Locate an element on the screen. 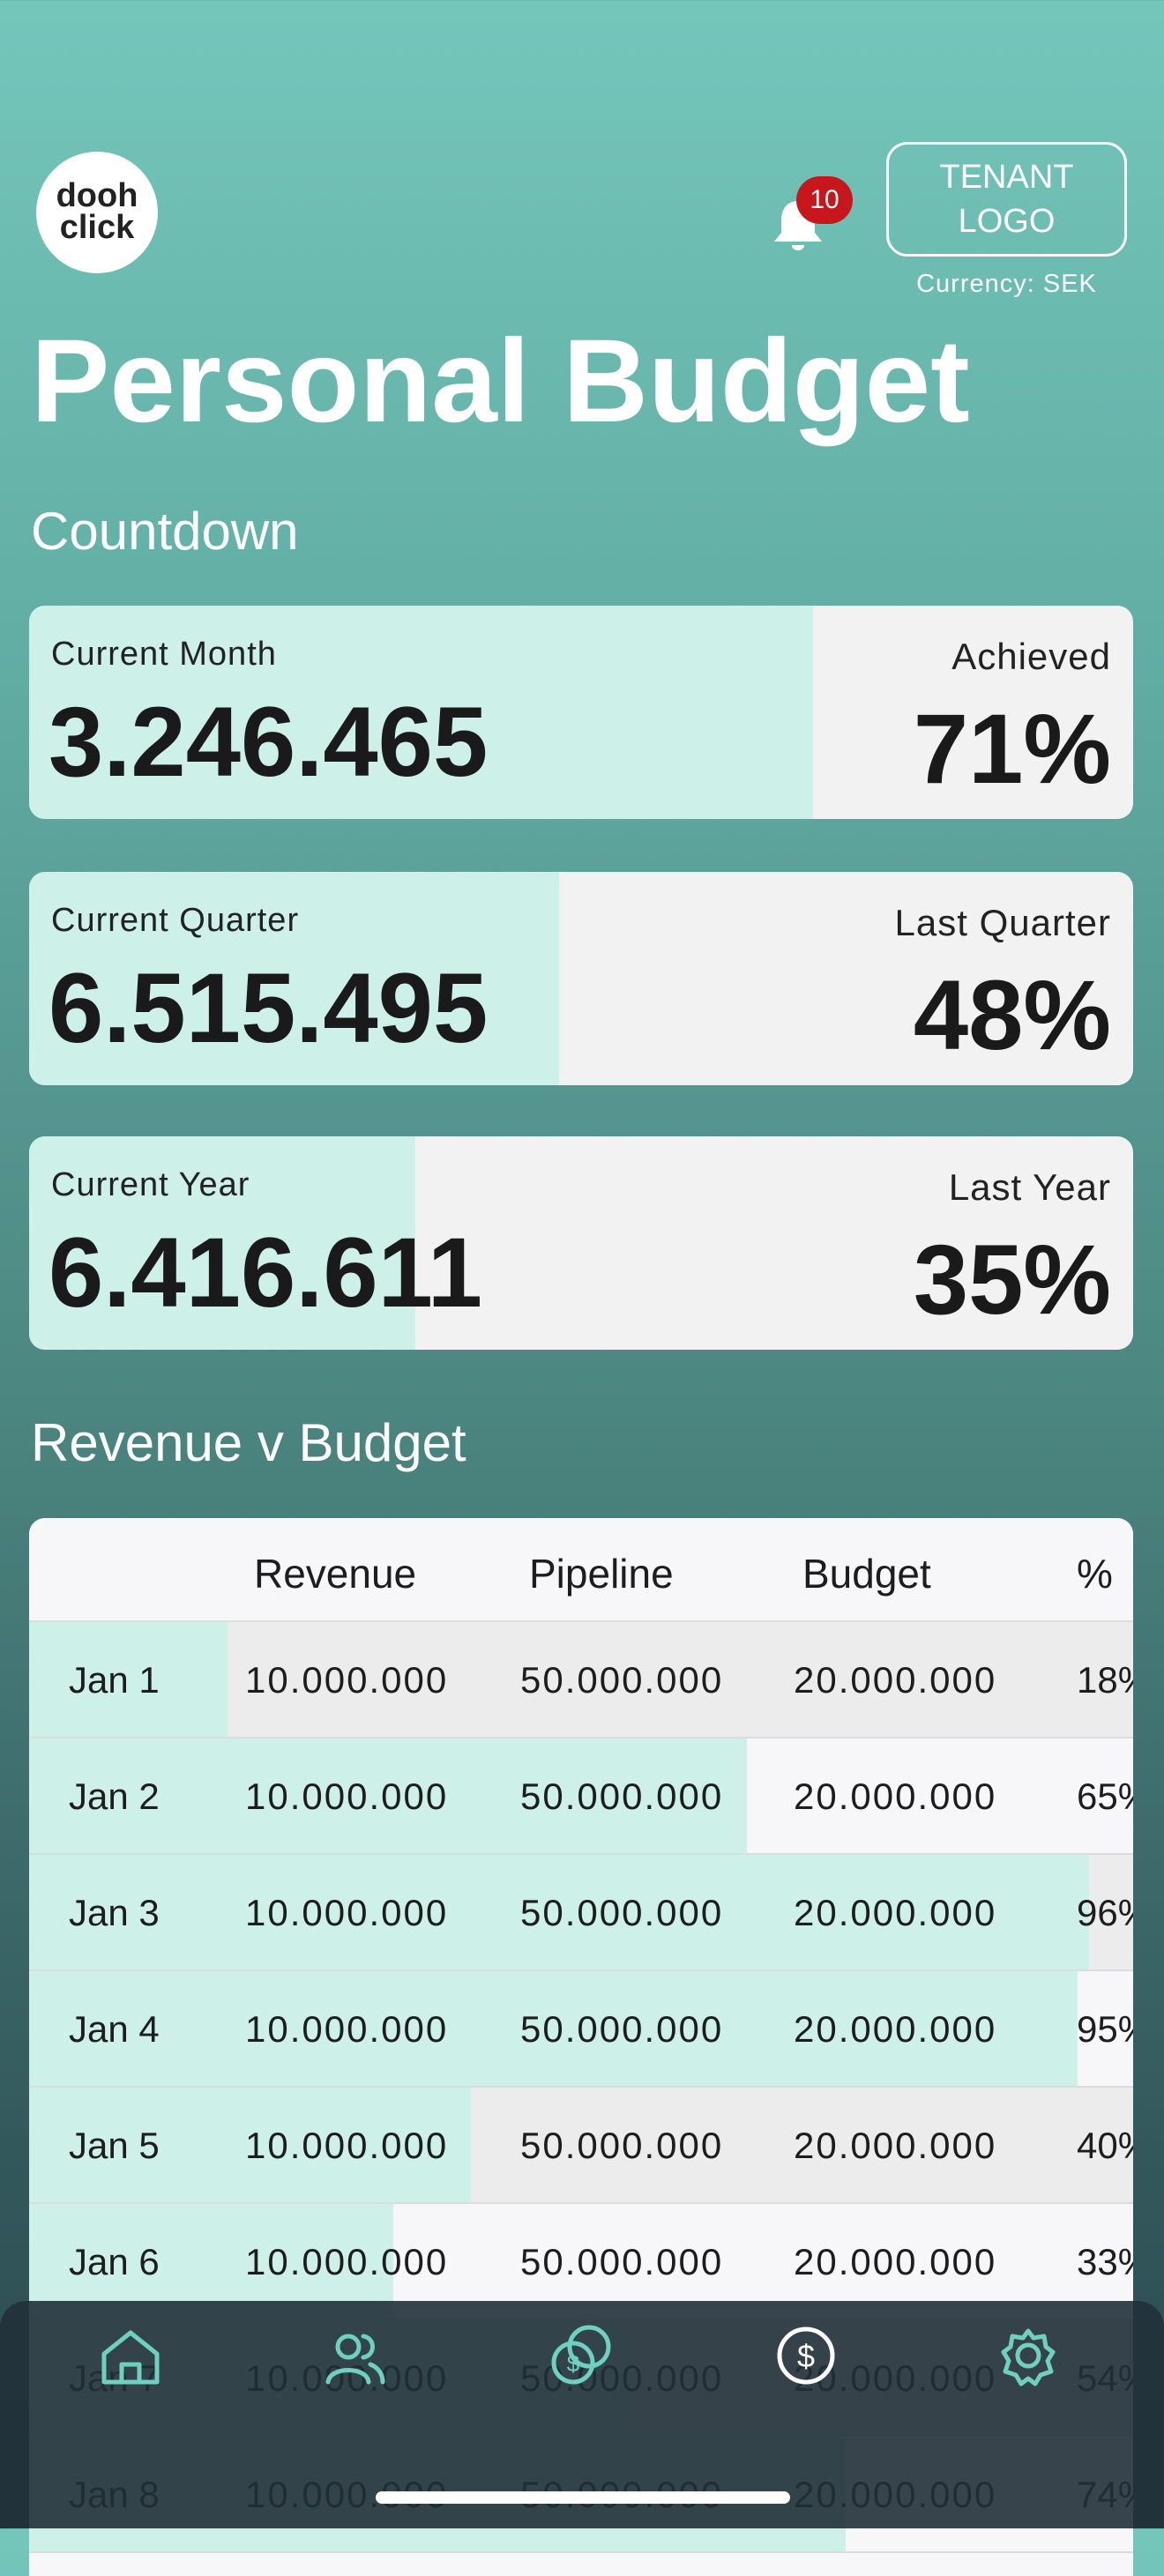  logo: dooh click is located at coordinates (97, 213).